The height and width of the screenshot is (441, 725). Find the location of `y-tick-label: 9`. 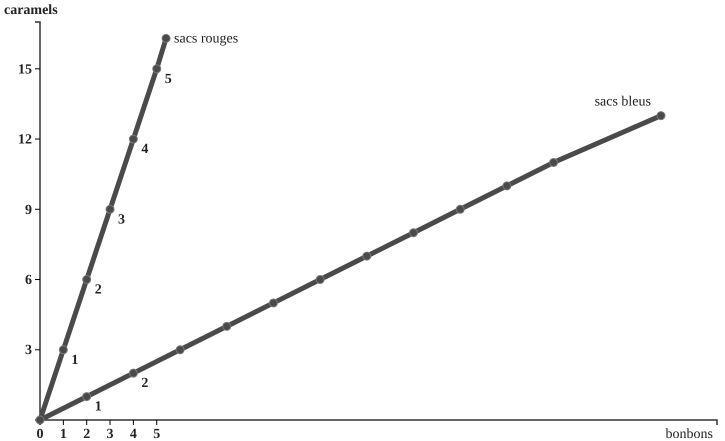

y-tick-label: 9 is located at coordinates (28, 210).